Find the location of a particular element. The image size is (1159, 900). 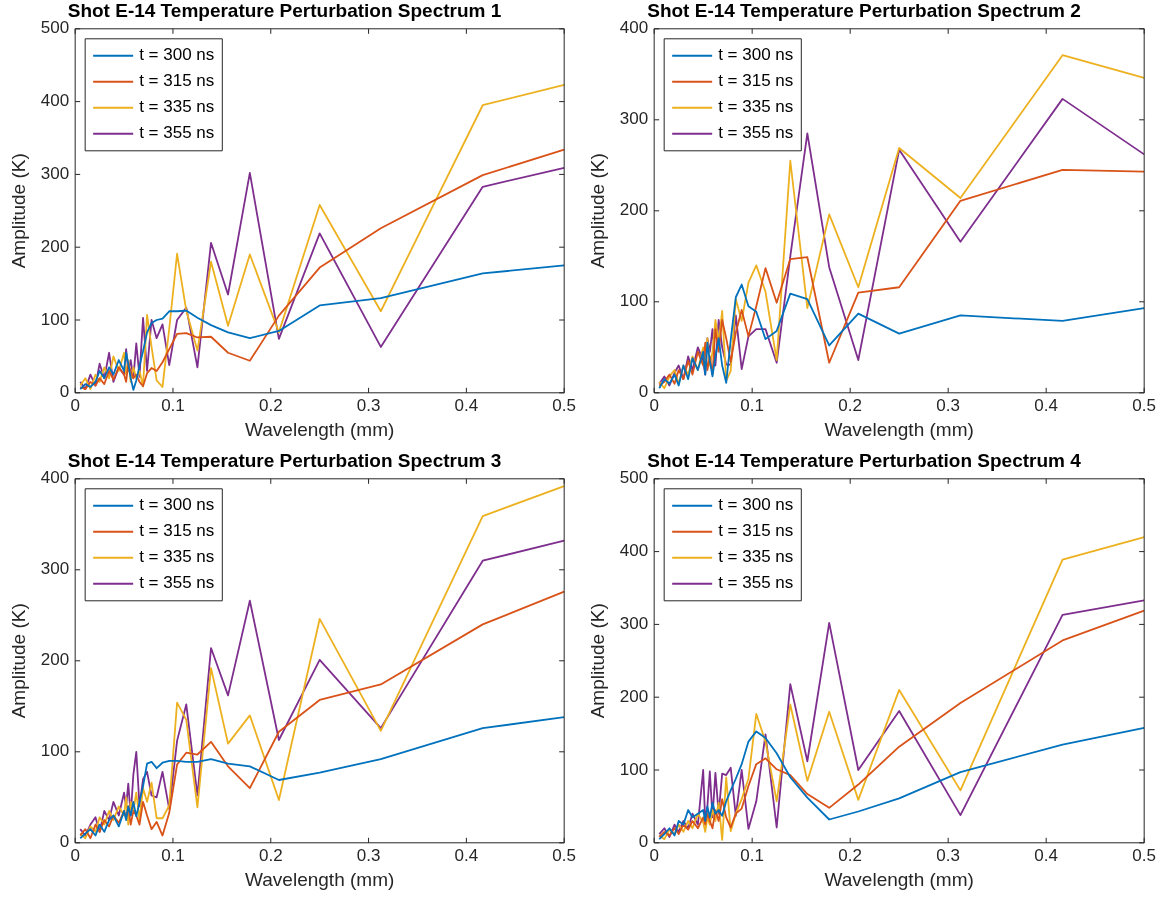

chart-title: Shot E-14 Temperature Perturbation Spectrum 3 is located at coordinates (284, 460).